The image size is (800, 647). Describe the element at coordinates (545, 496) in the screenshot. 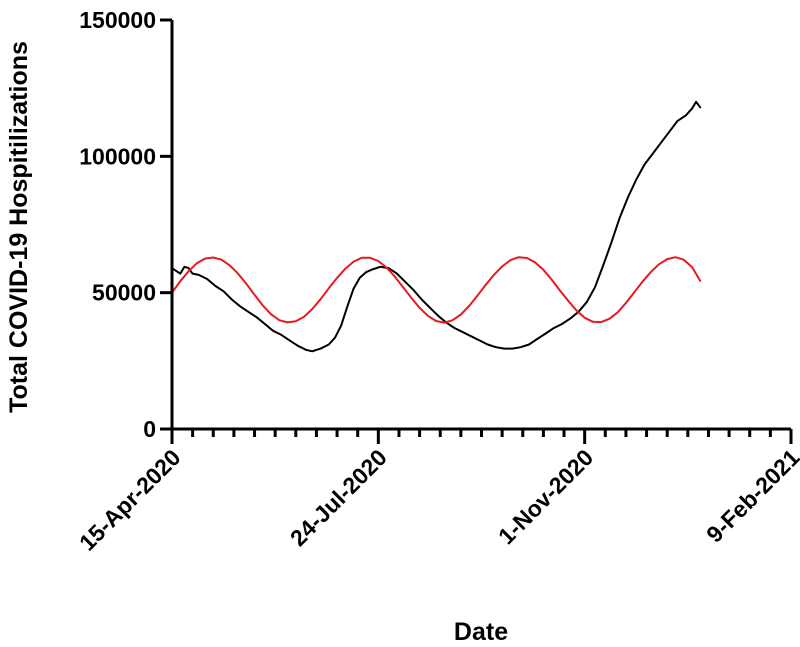

I see `x-tick-label: 1-Nov-2020` at that location.